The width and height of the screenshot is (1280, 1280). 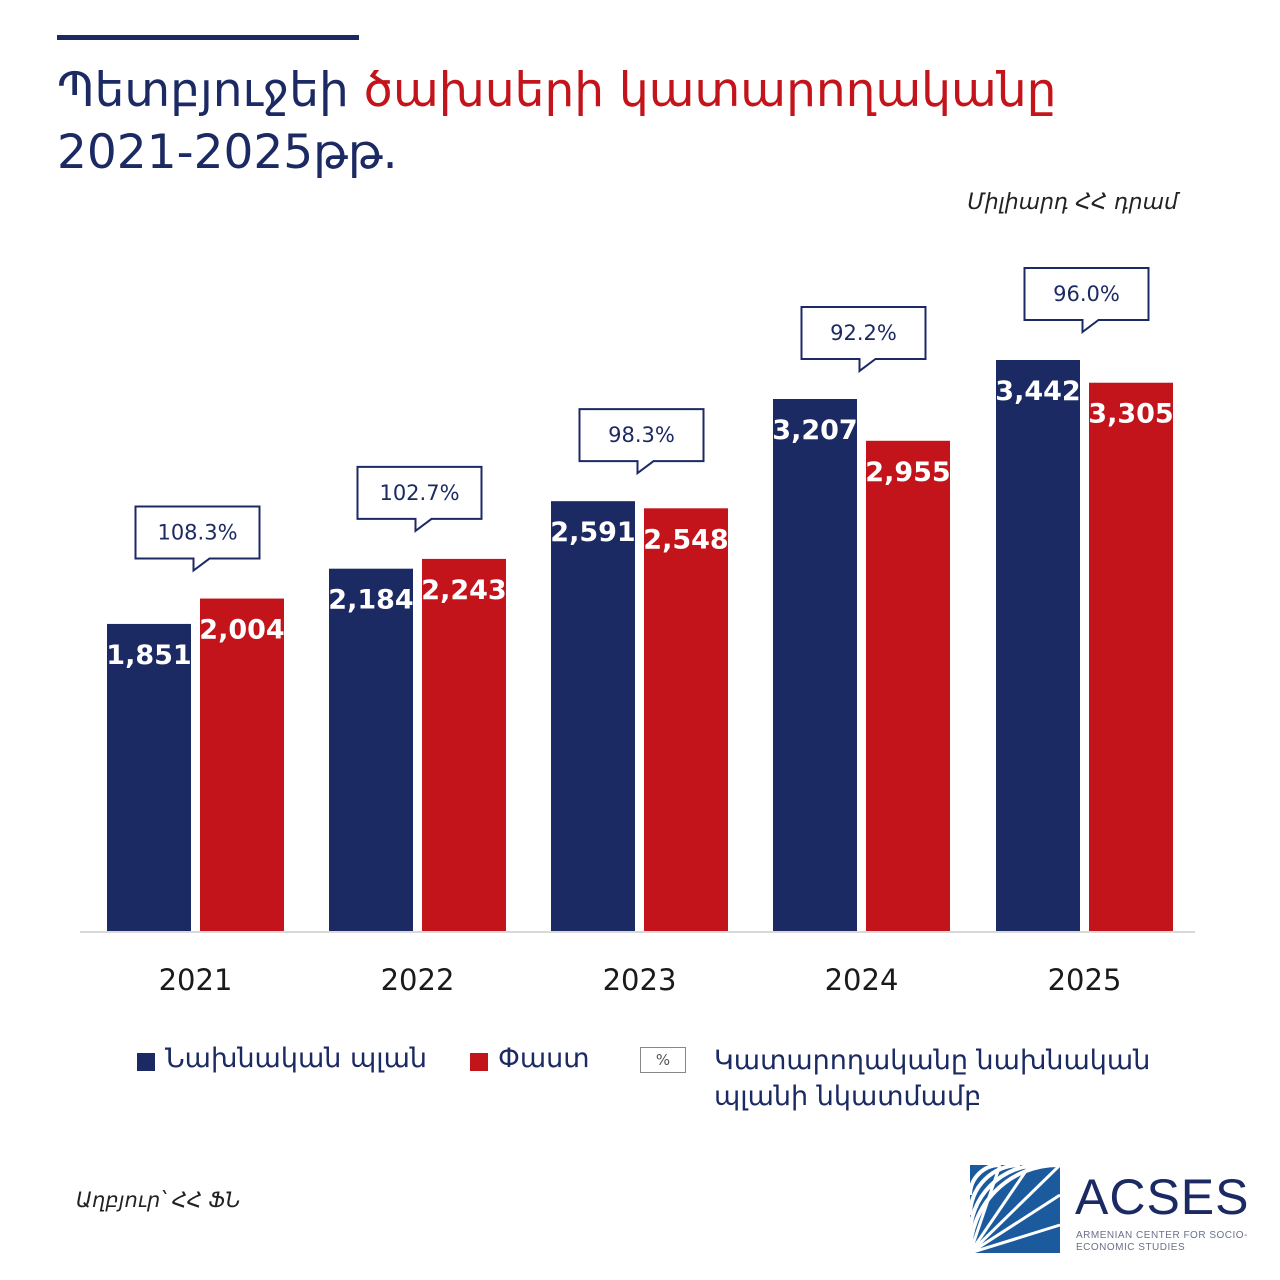 What do you see at coordinates (370, 600) in the screenshot?
I see `data-label-plan-2022: 2,184` at bounding box center [370, 600].